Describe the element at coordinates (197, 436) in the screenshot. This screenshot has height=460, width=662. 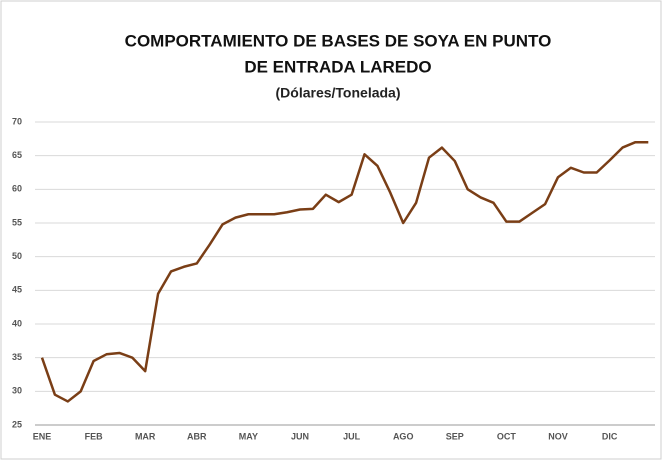
I see `x-tick-label: ABR` at that location.